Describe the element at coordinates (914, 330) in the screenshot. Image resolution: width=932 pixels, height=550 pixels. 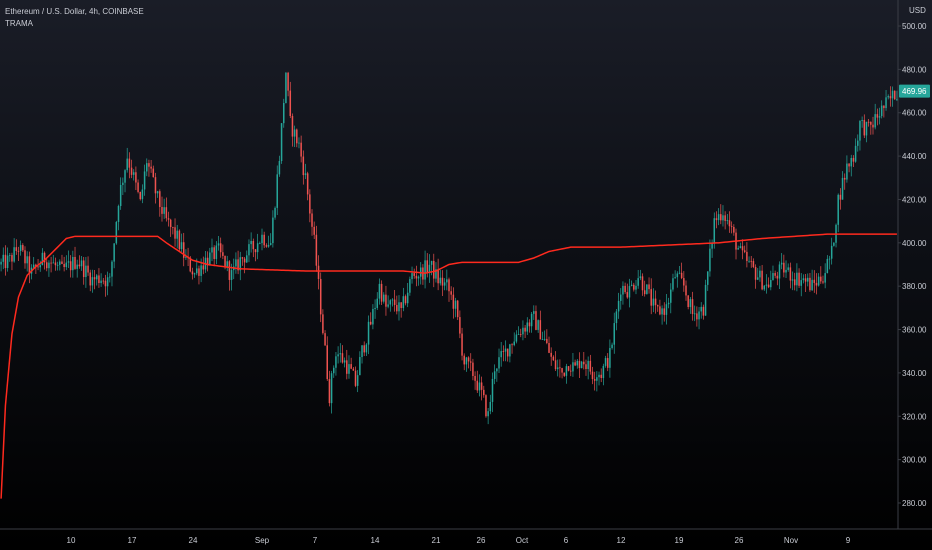
I see `price-tick-label: 360.00` at that location.